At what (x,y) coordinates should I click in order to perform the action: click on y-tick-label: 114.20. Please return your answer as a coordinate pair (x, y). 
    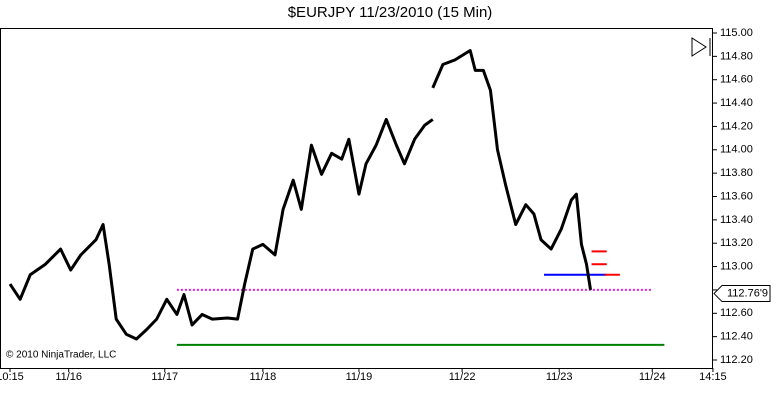
    Looking at the image, I should click on (736, 126).